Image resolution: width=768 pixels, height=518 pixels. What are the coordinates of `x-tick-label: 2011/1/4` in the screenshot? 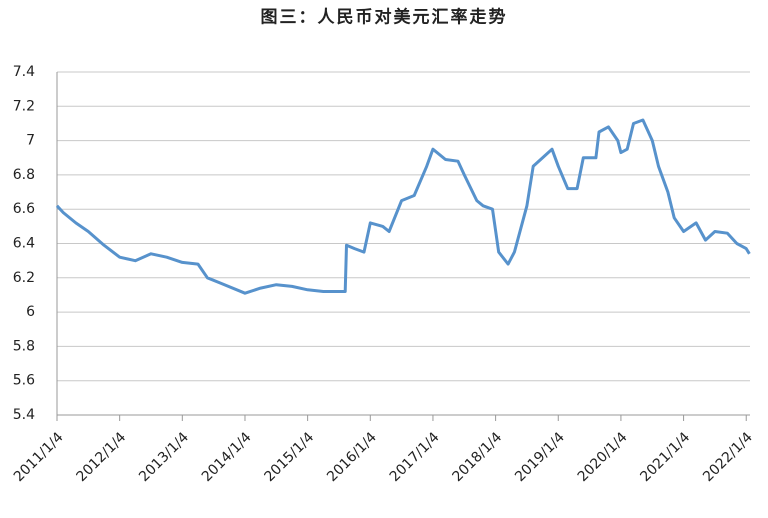 It's located at (39, 457).